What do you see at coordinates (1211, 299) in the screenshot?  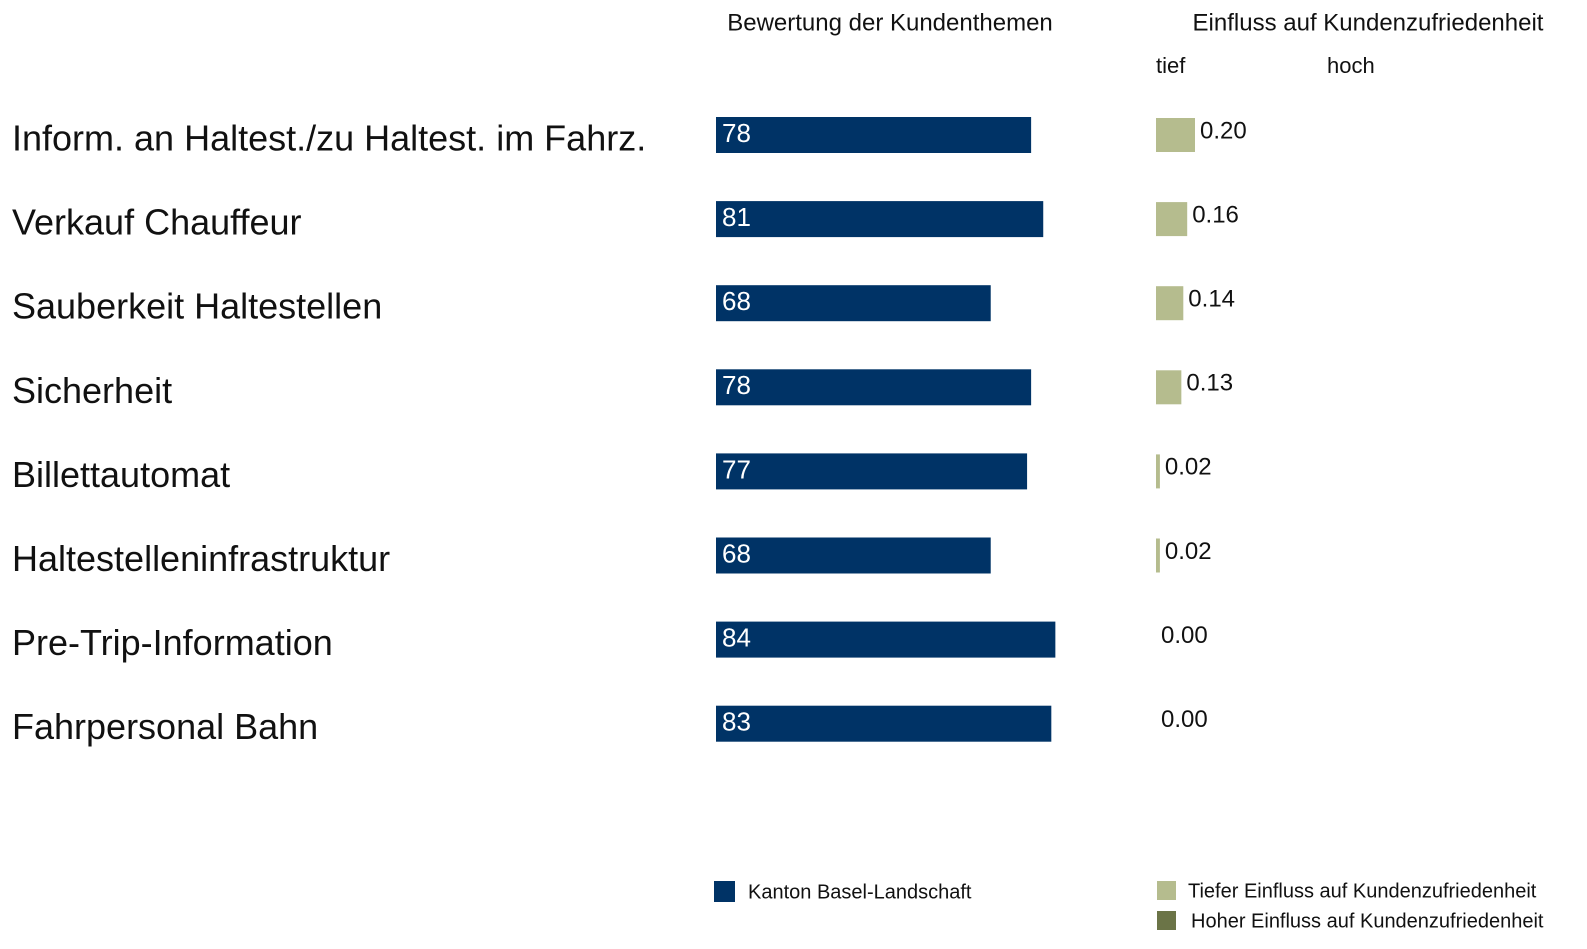 I see `value-label: 0.14` at bounding box center [1211, 299].